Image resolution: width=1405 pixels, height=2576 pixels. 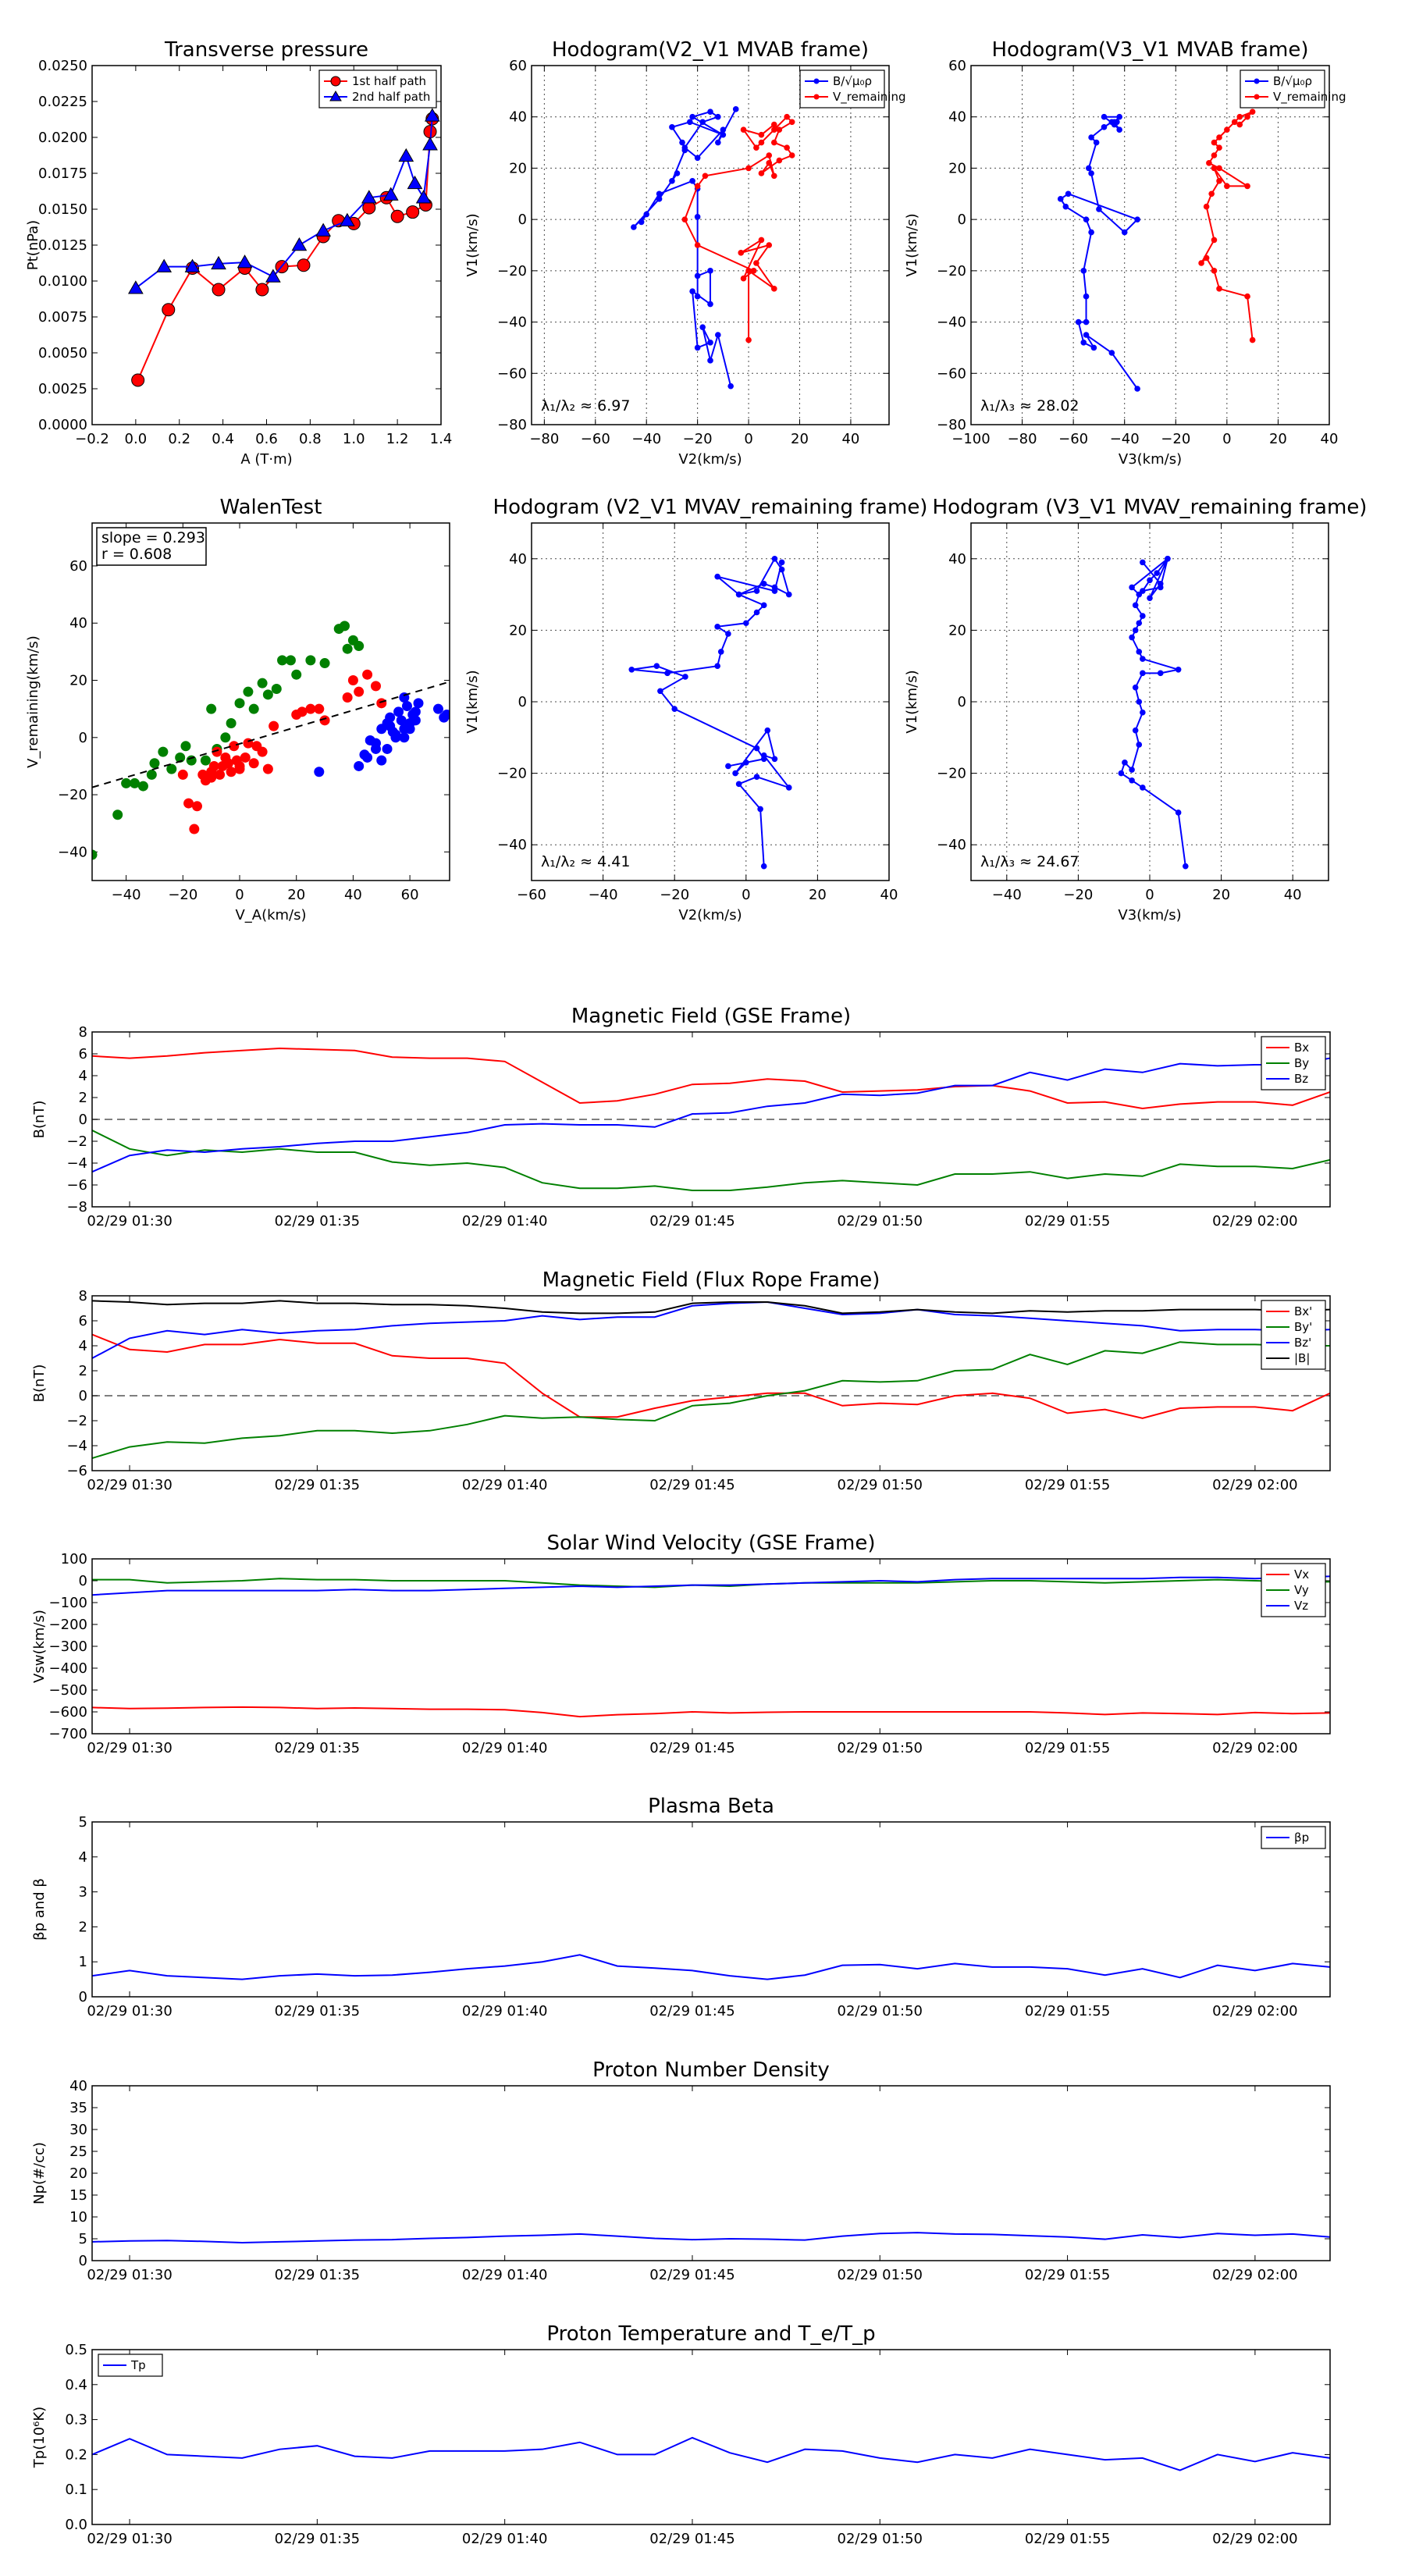 What do you see at coordinates (136, 439) in the screenshot?
I see `x-tick-label: 0.0` at bounding box center [136, 439].